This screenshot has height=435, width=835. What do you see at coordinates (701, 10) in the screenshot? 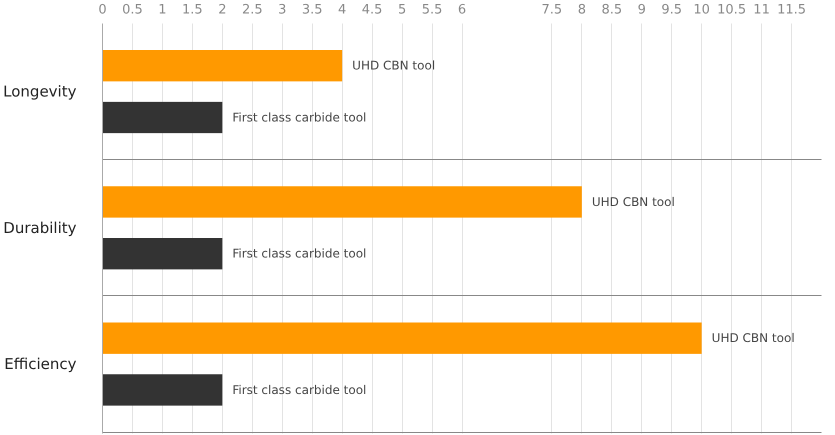
I see `x-tick-label: 10` at bounding box center [701, 10].